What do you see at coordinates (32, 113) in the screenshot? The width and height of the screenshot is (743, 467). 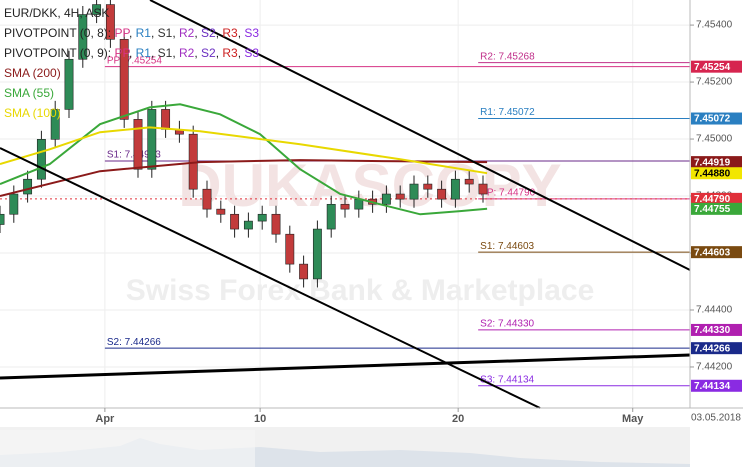 I see `legend-series: SMA (100)` at bounding box center [32, 113].